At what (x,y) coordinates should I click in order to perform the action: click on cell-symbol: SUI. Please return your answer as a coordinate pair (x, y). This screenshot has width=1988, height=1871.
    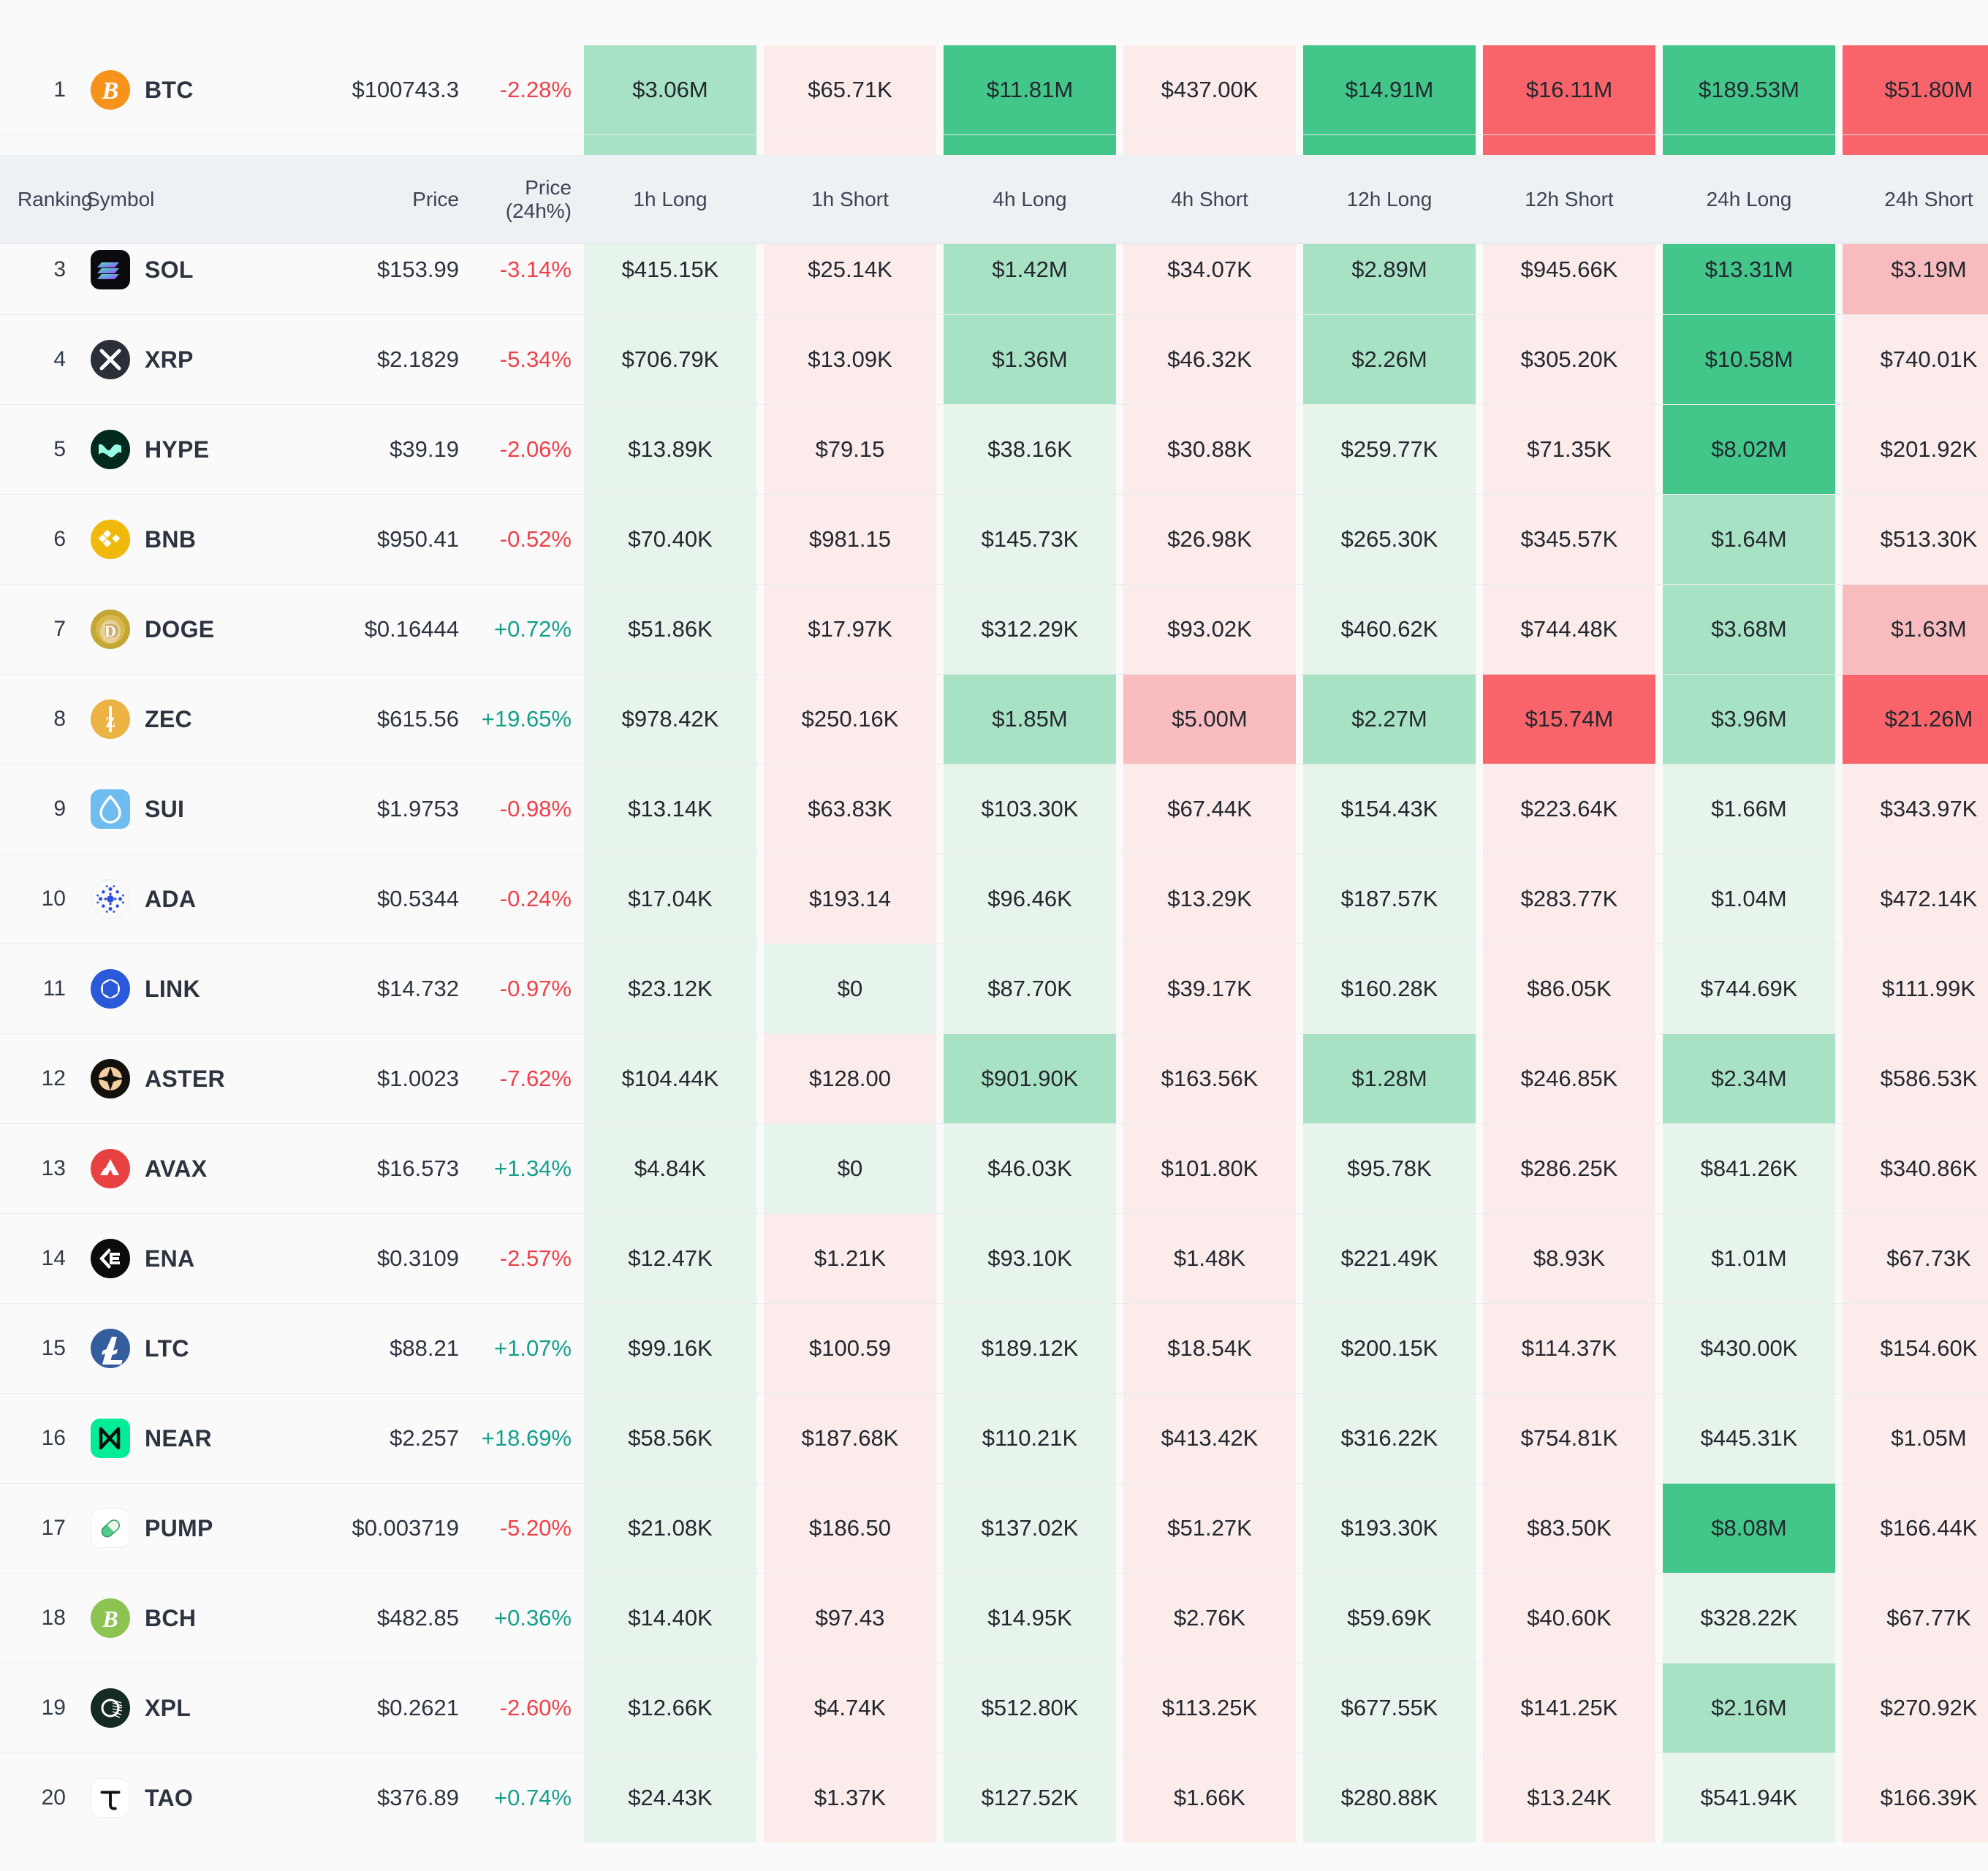
    Looking at the image, I should click on (187, 809).